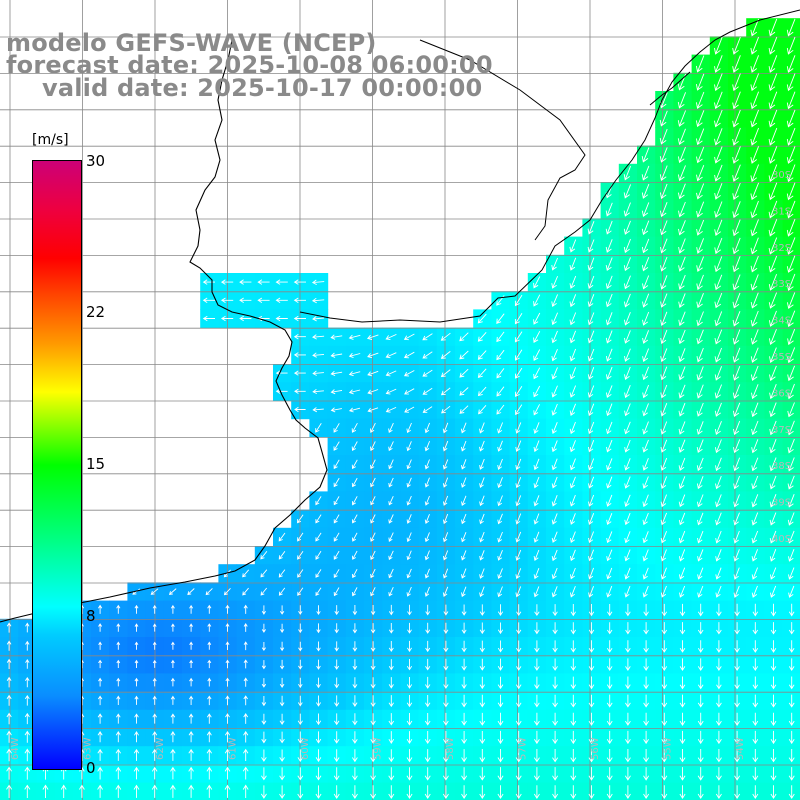 This screenshot has height=800, width=800. What do you see at coordinates (781, 357) in the screenshot?
I see `latitude-labels: 30S 31S 32S 33S 34S 35S 36S 37S 38S 39S 40S` at bounding box center [781, 357].